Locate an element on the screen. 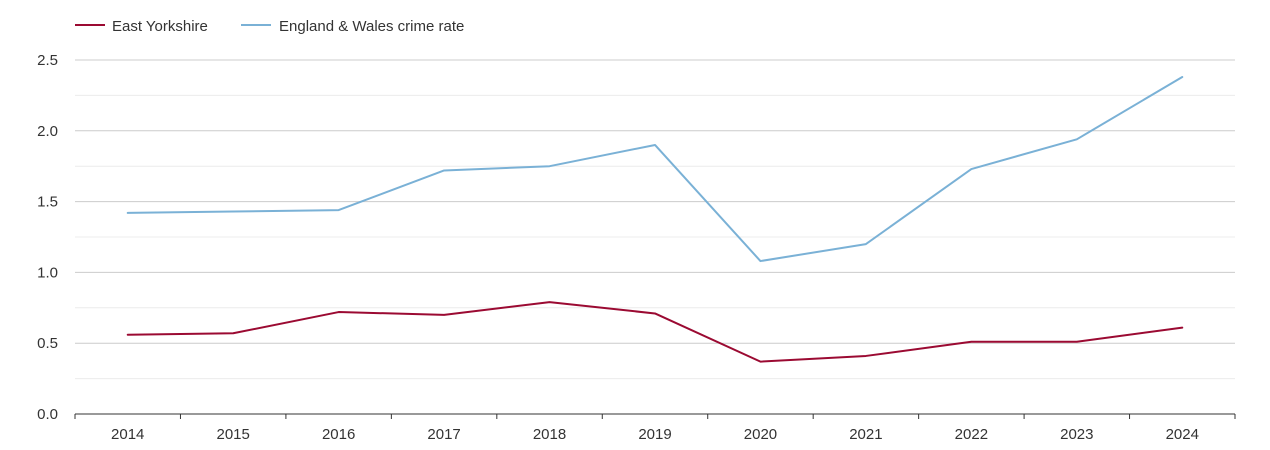 The image size is (1270, 450). x-tick-label: 2024 is located at coordinates (1182, 434).